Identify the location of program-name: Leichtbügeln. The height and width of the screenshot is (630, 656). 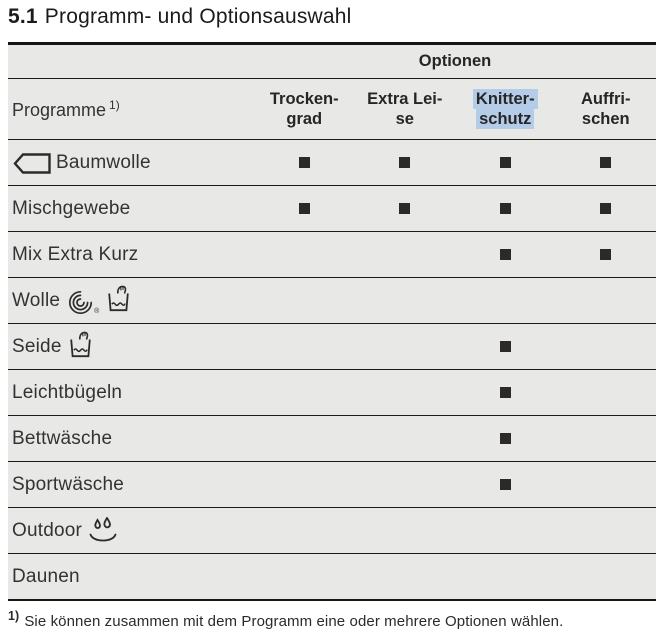
(131, 393).